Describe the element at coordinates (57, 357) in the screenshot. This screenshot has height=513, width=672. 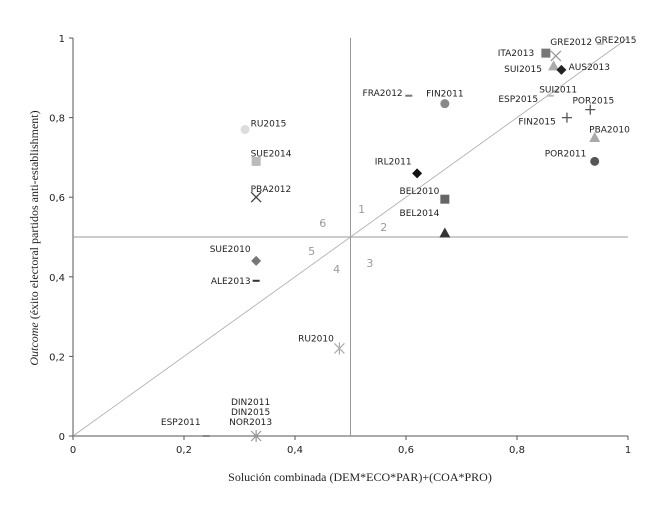
I see `y-tick-label: 0,2` at that location.